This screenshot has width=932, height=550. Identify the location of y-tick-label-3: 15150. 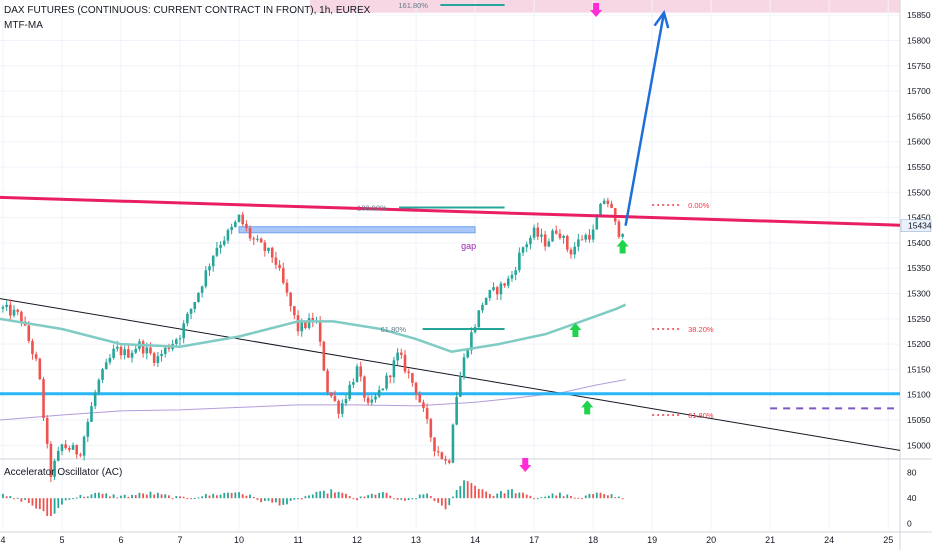
(919, 369).